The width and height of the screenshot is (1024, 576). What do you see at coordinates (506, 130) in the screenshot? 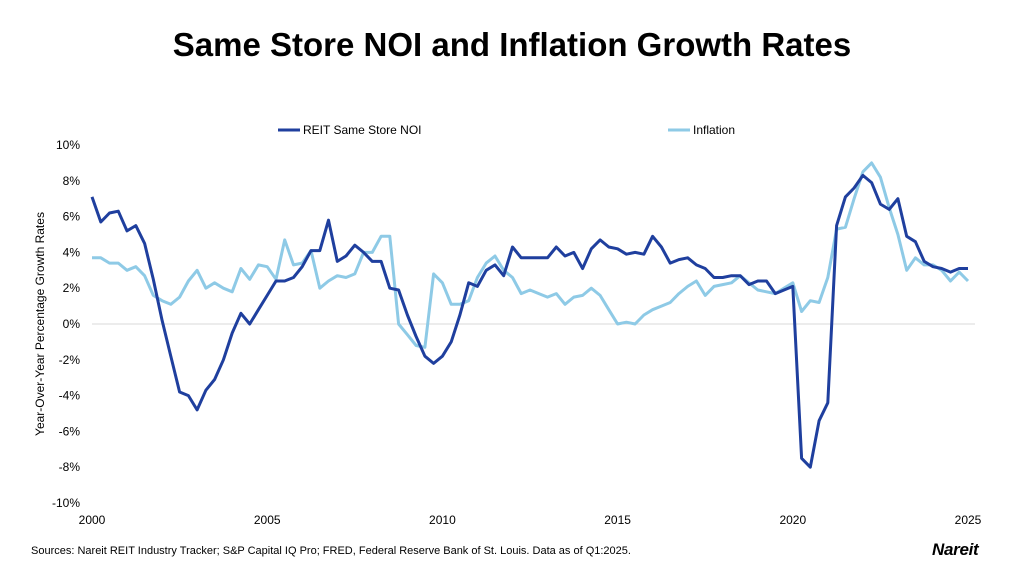
I see `legend: REIT Same Store NOI Inflation` at bounding box center [506, 130].